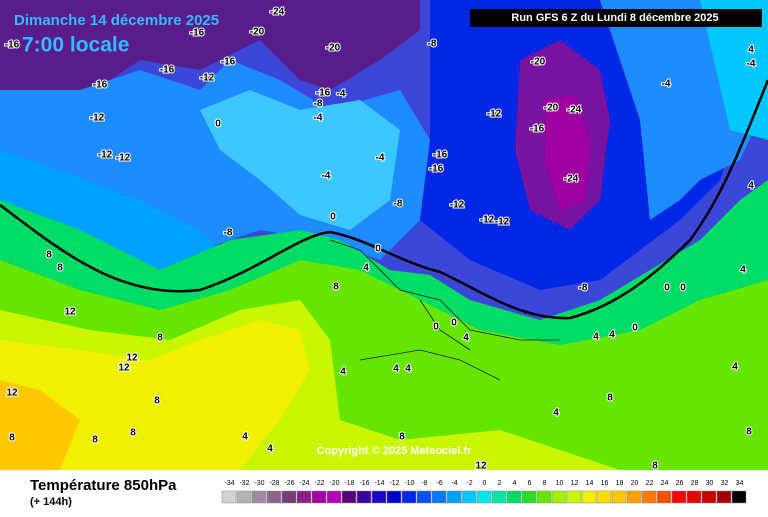 Image resolution: width=768 pixels, height=517 pixels. Describe the element at coordinates (229, 483) in the screenshot. I see `colorbar-label: -34` at that location.